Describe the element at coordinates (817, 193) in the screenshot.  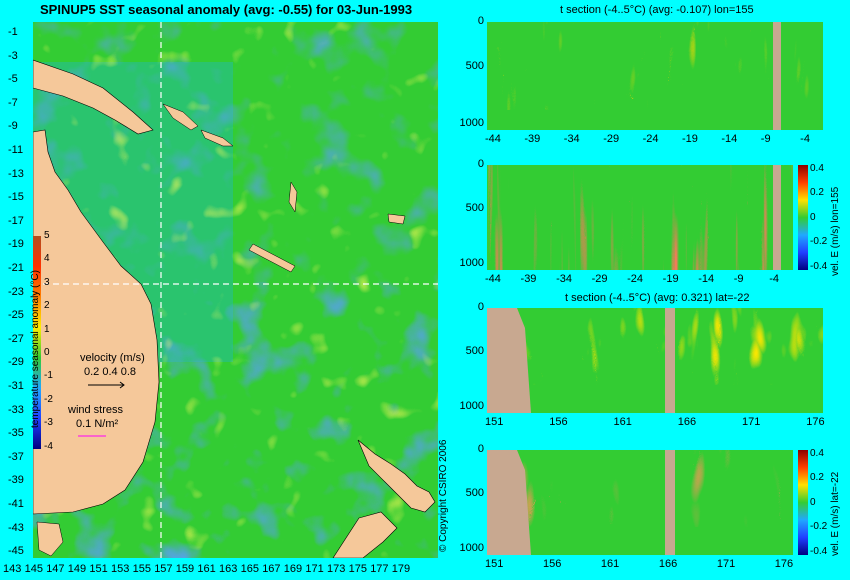
I see `panel2-colorbar-tick: 0.2` at that location.